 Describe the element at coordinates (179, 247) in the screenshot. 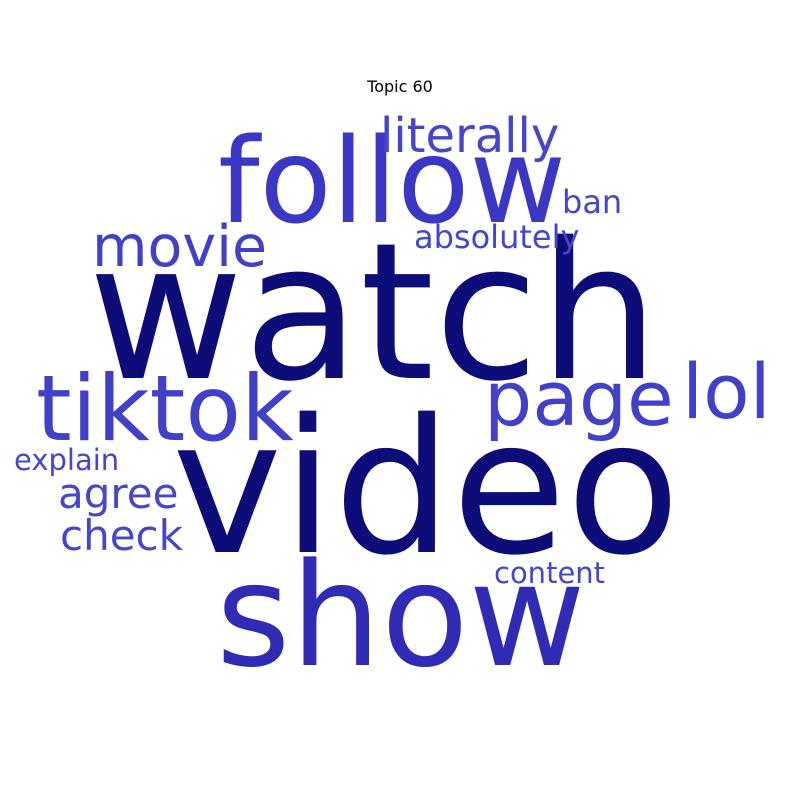

I see `word-movie: movie` at that location.